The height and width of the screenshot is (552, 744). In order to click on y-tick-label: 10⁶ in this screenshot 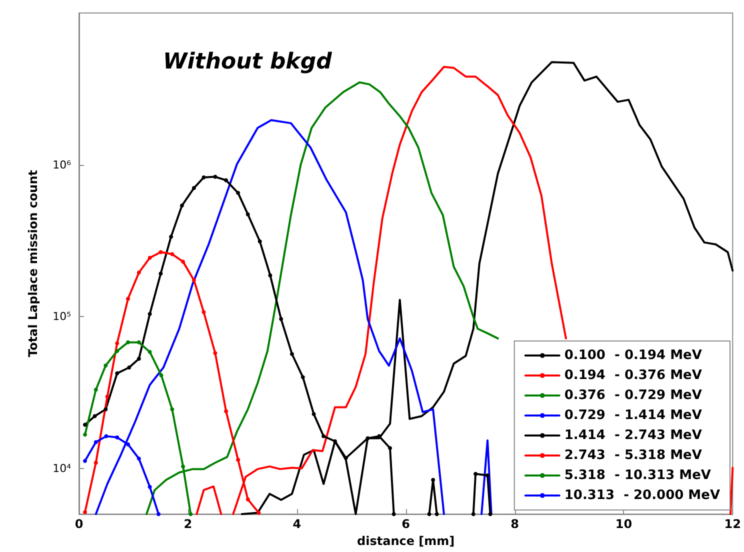, I will do `click(62, 165)`.